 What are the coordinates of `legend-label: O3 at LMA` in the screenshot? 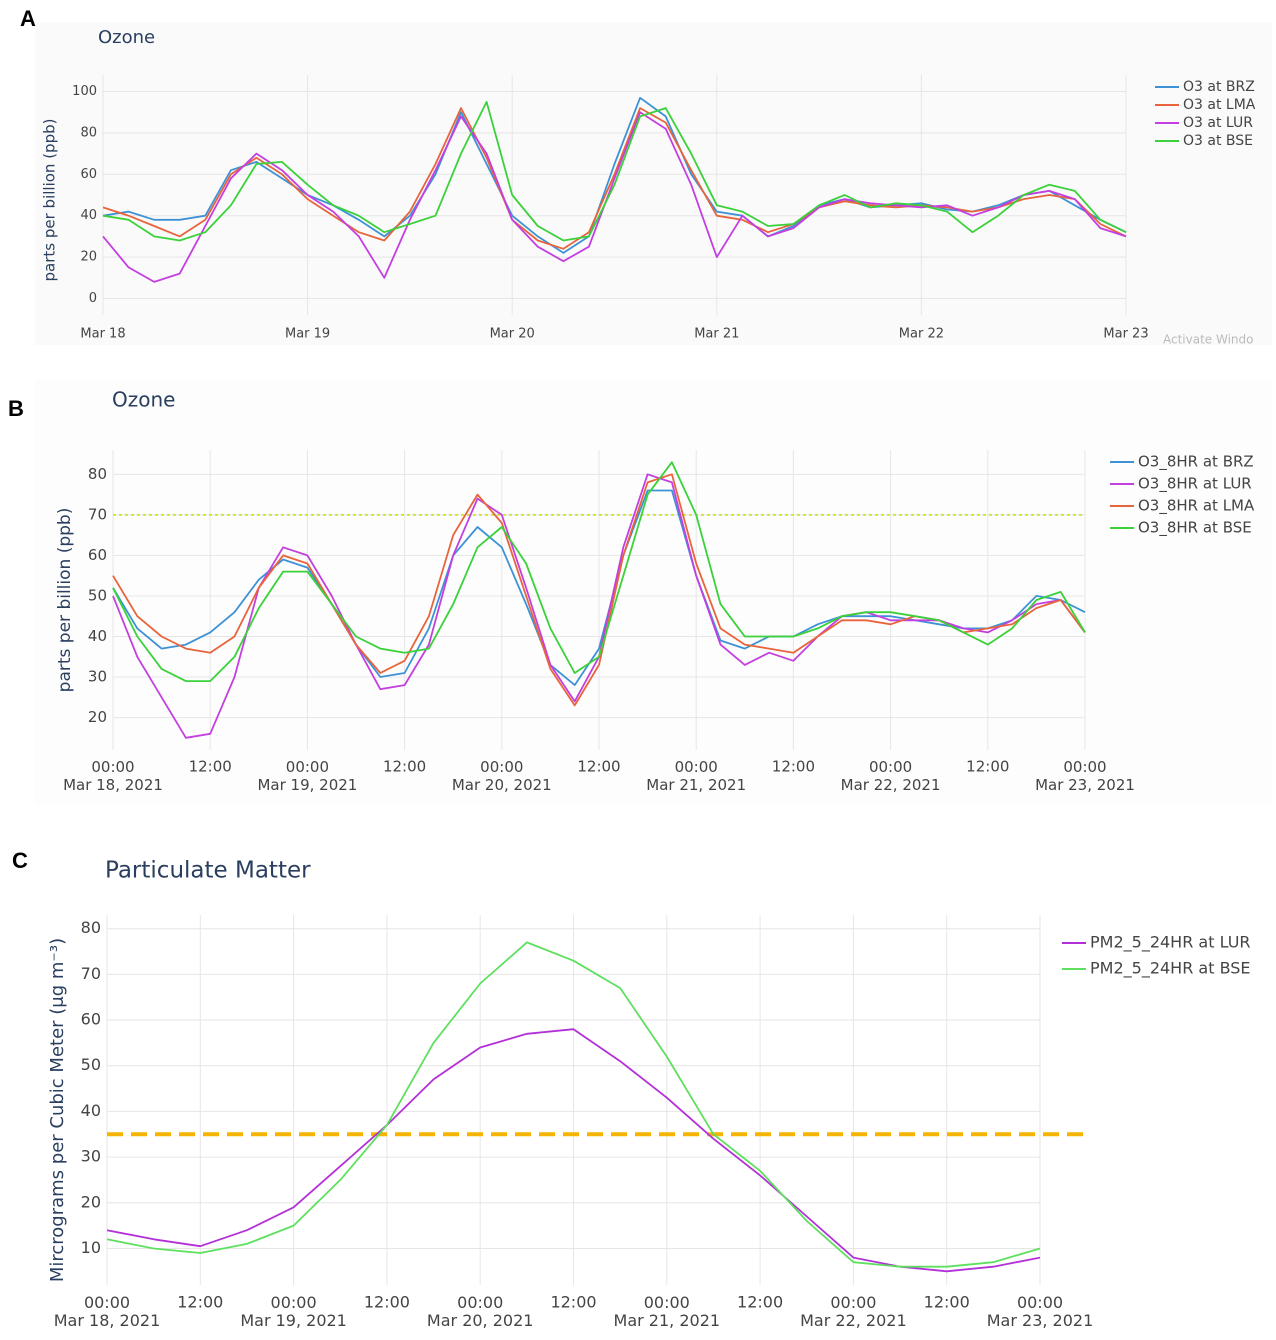 It's located at (1219, 105).